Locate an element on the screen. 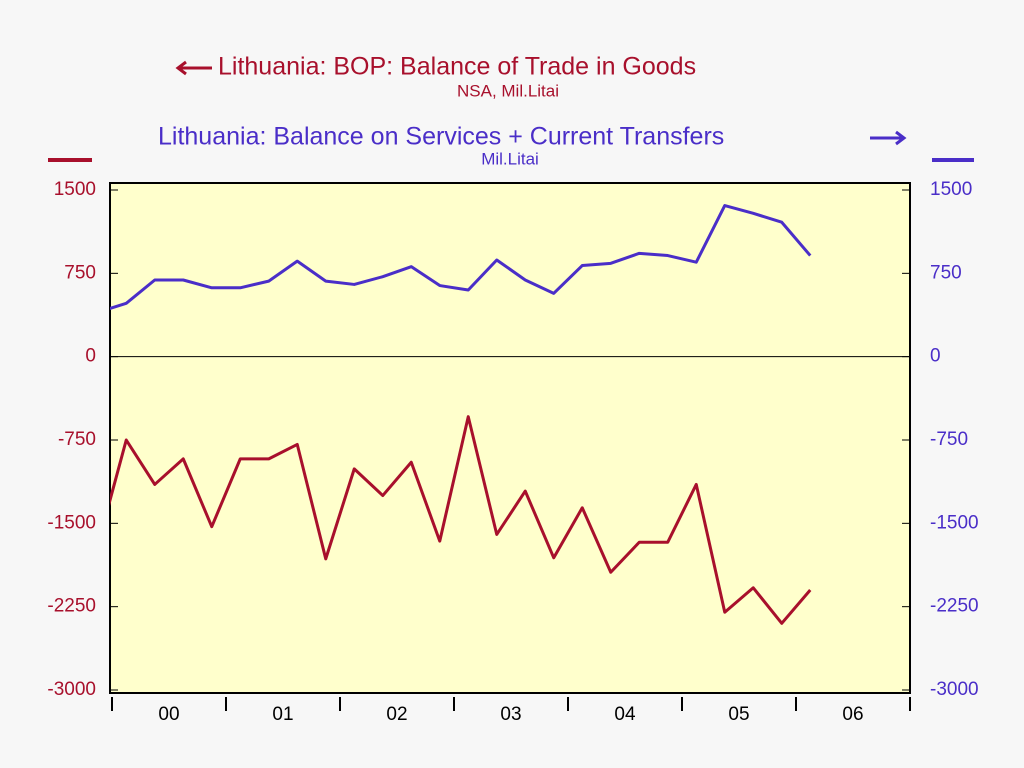 This screenshot has width=1024, height=768. y-tick-label: 750 is located at coordinates (80, 272).